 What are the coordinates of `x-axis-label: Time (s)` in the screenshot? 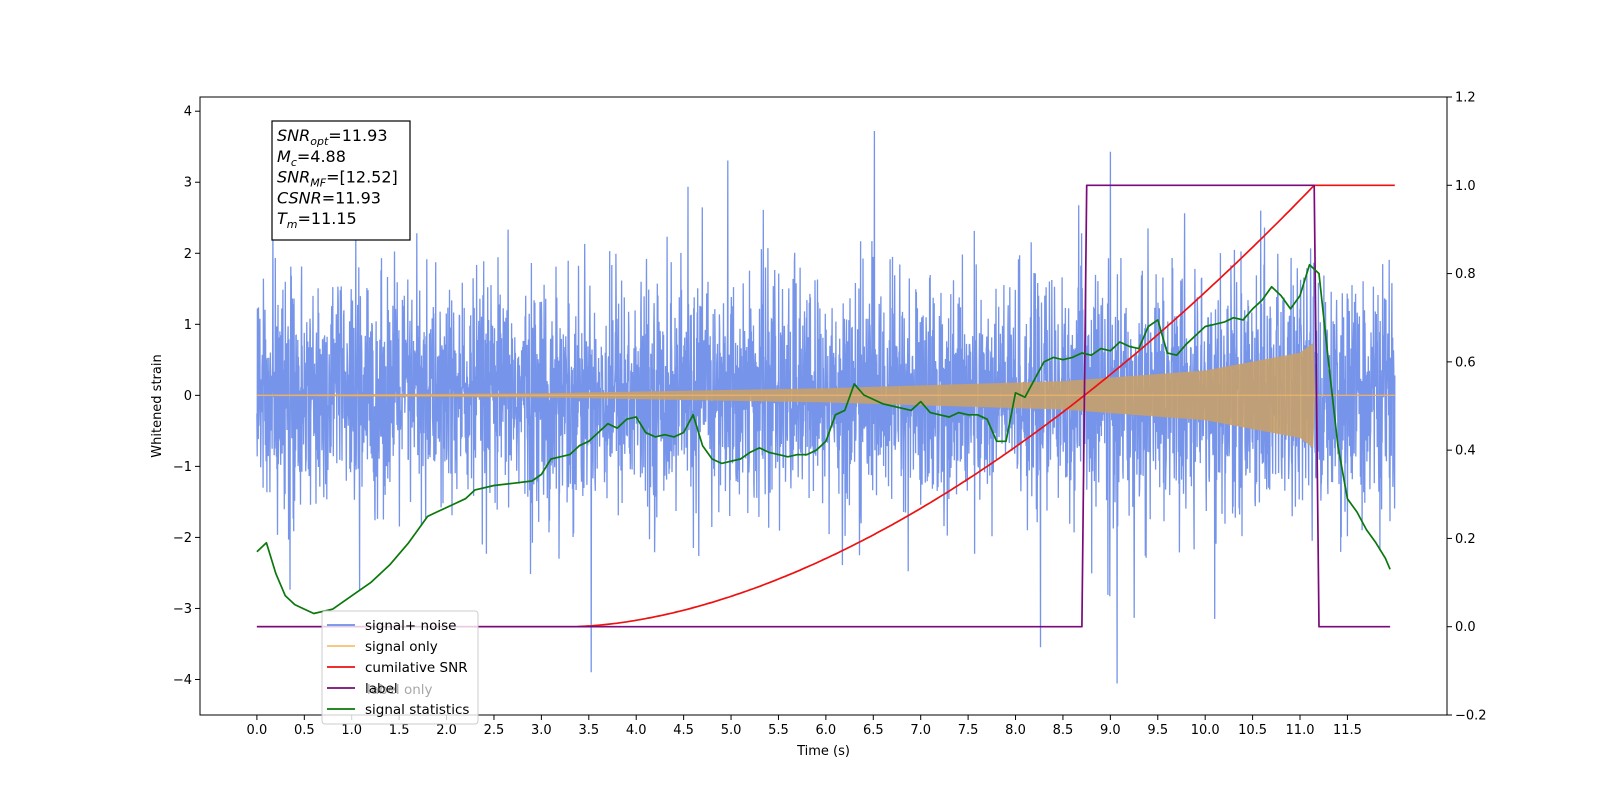 It's located at (823, 751).